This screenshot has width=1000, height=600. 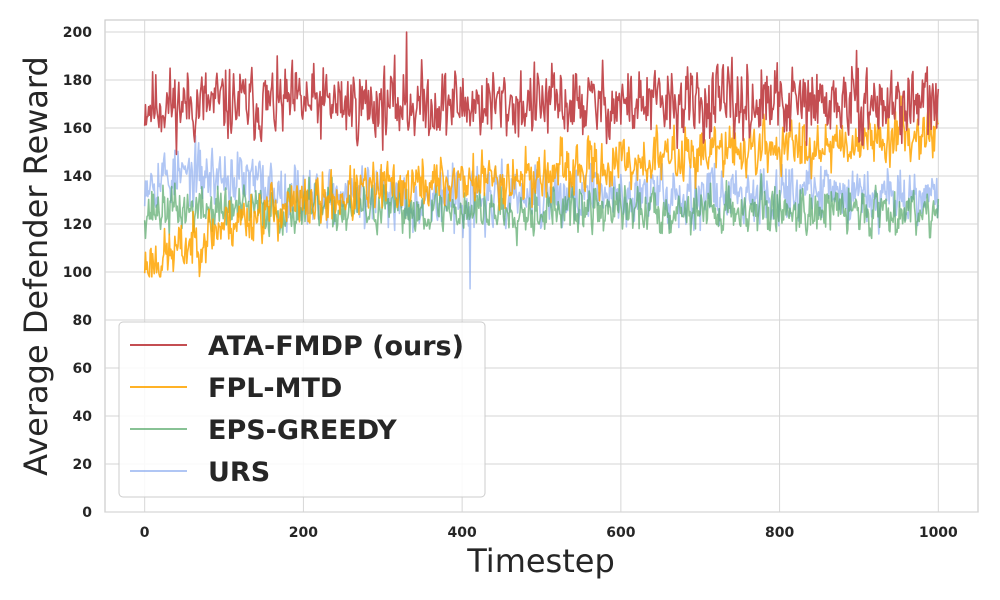 What do you see at coordinates (303, 533) in the screenshot?
I see `x-tick-label: 200` at bounding box center [303, 533].